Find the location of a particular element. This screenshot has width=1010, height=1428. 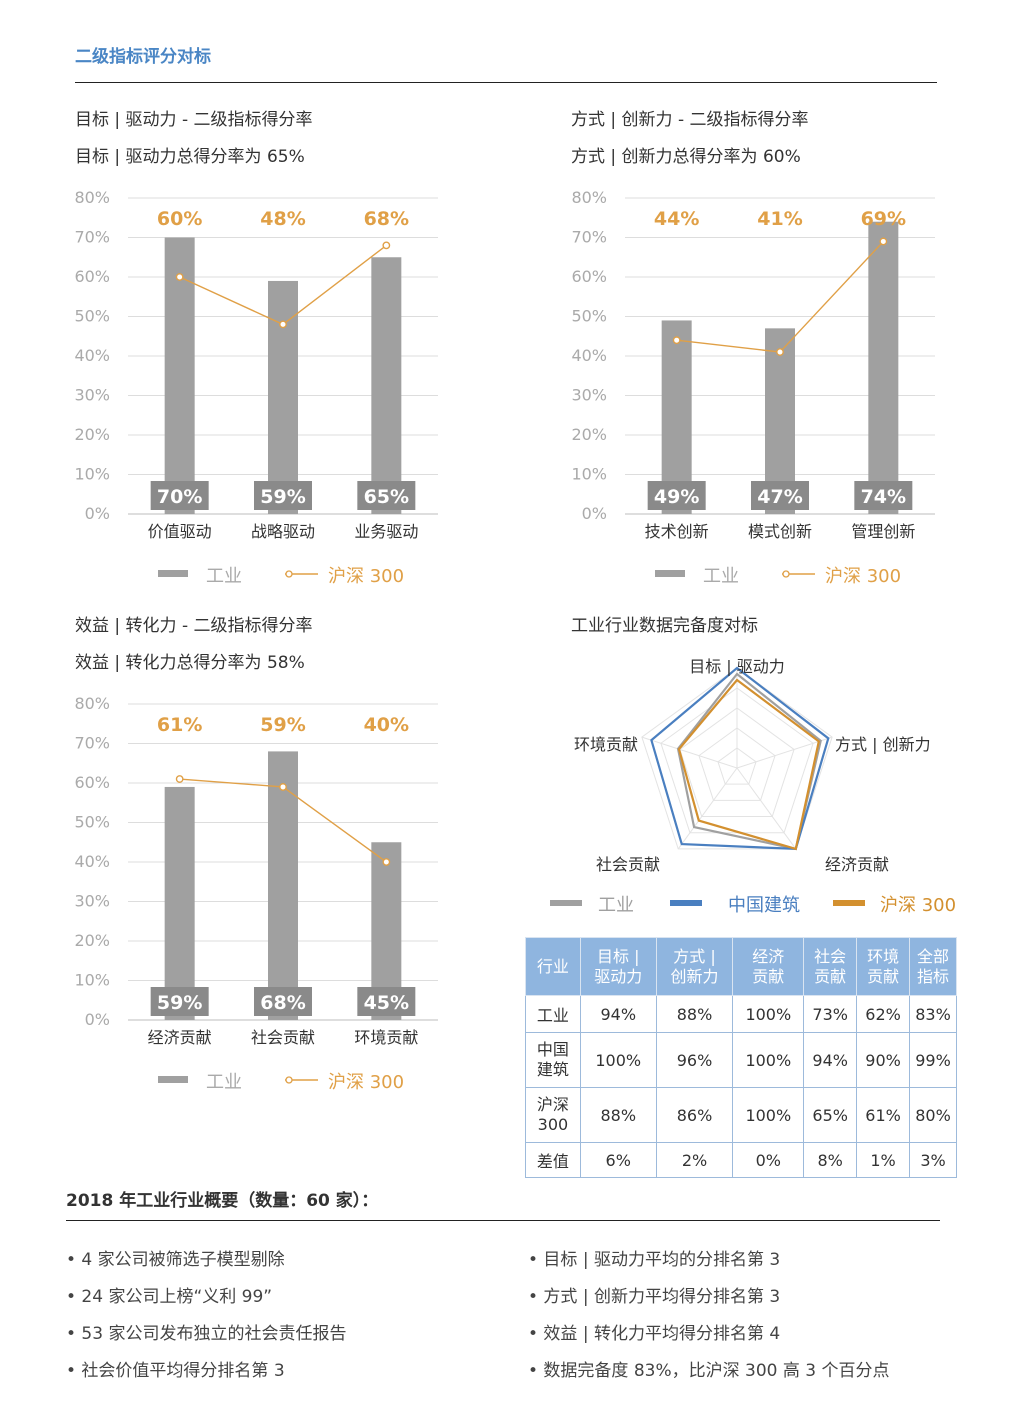

list-item: • 方式 | 创新力平均得分排名第 3 is located at coordinates (654, 1297).